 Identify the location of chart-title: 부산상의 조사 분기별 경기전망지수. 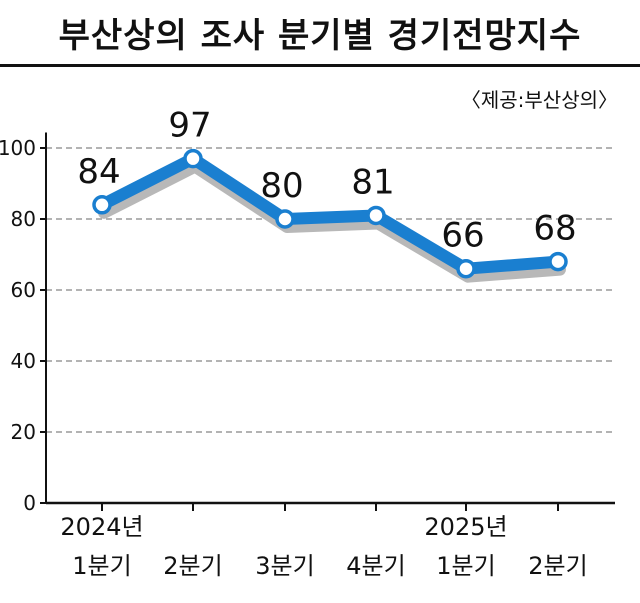
(320, 36).